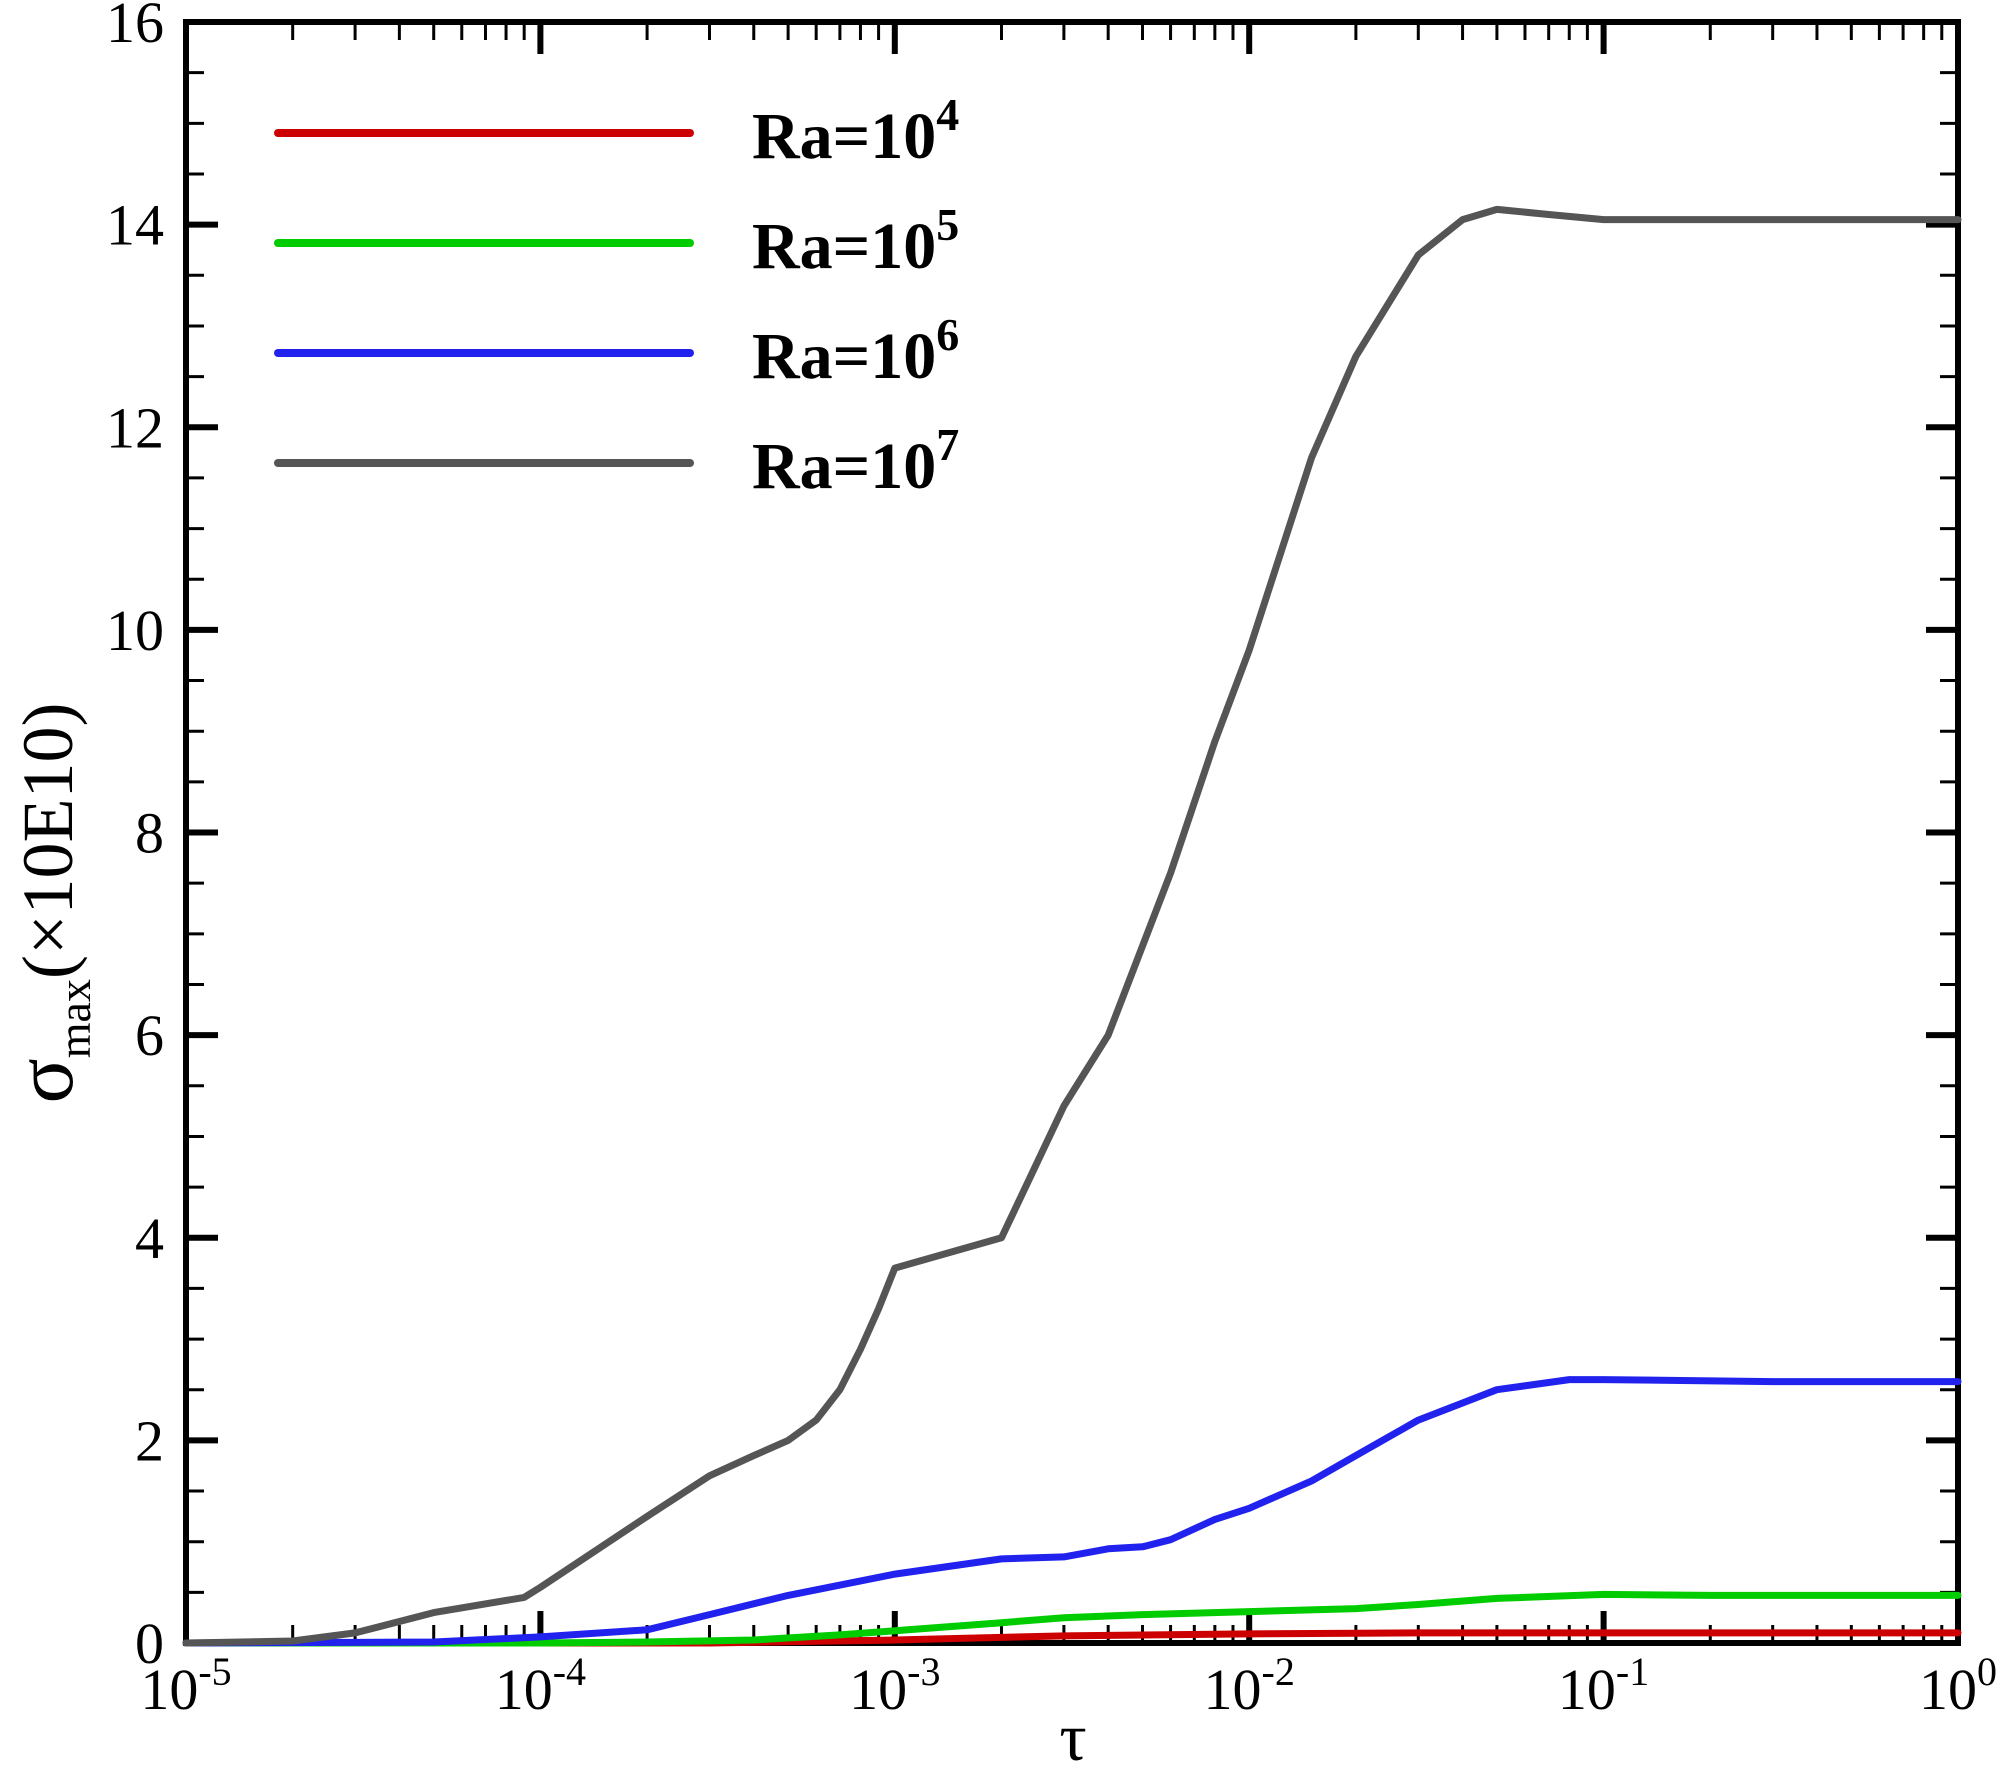  I want to click on y-axis-label-sub: max, so click(74, 1018).